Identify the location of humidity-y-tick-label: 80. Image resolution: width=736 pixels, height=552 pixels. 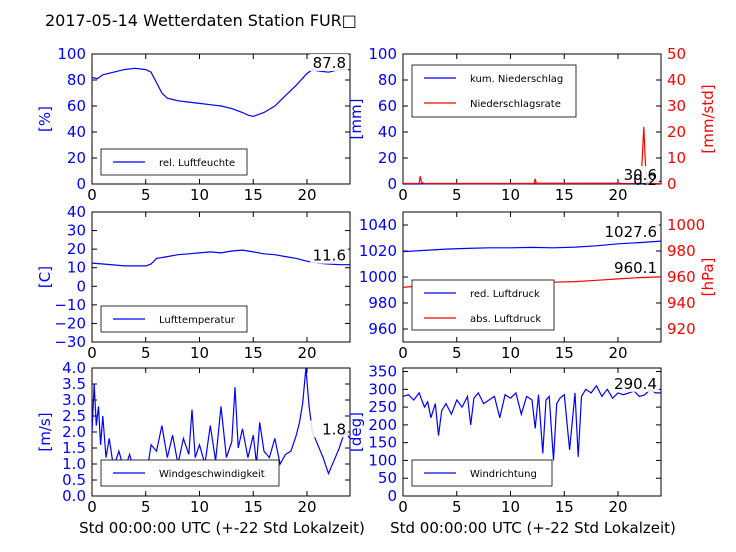
(76, 80).